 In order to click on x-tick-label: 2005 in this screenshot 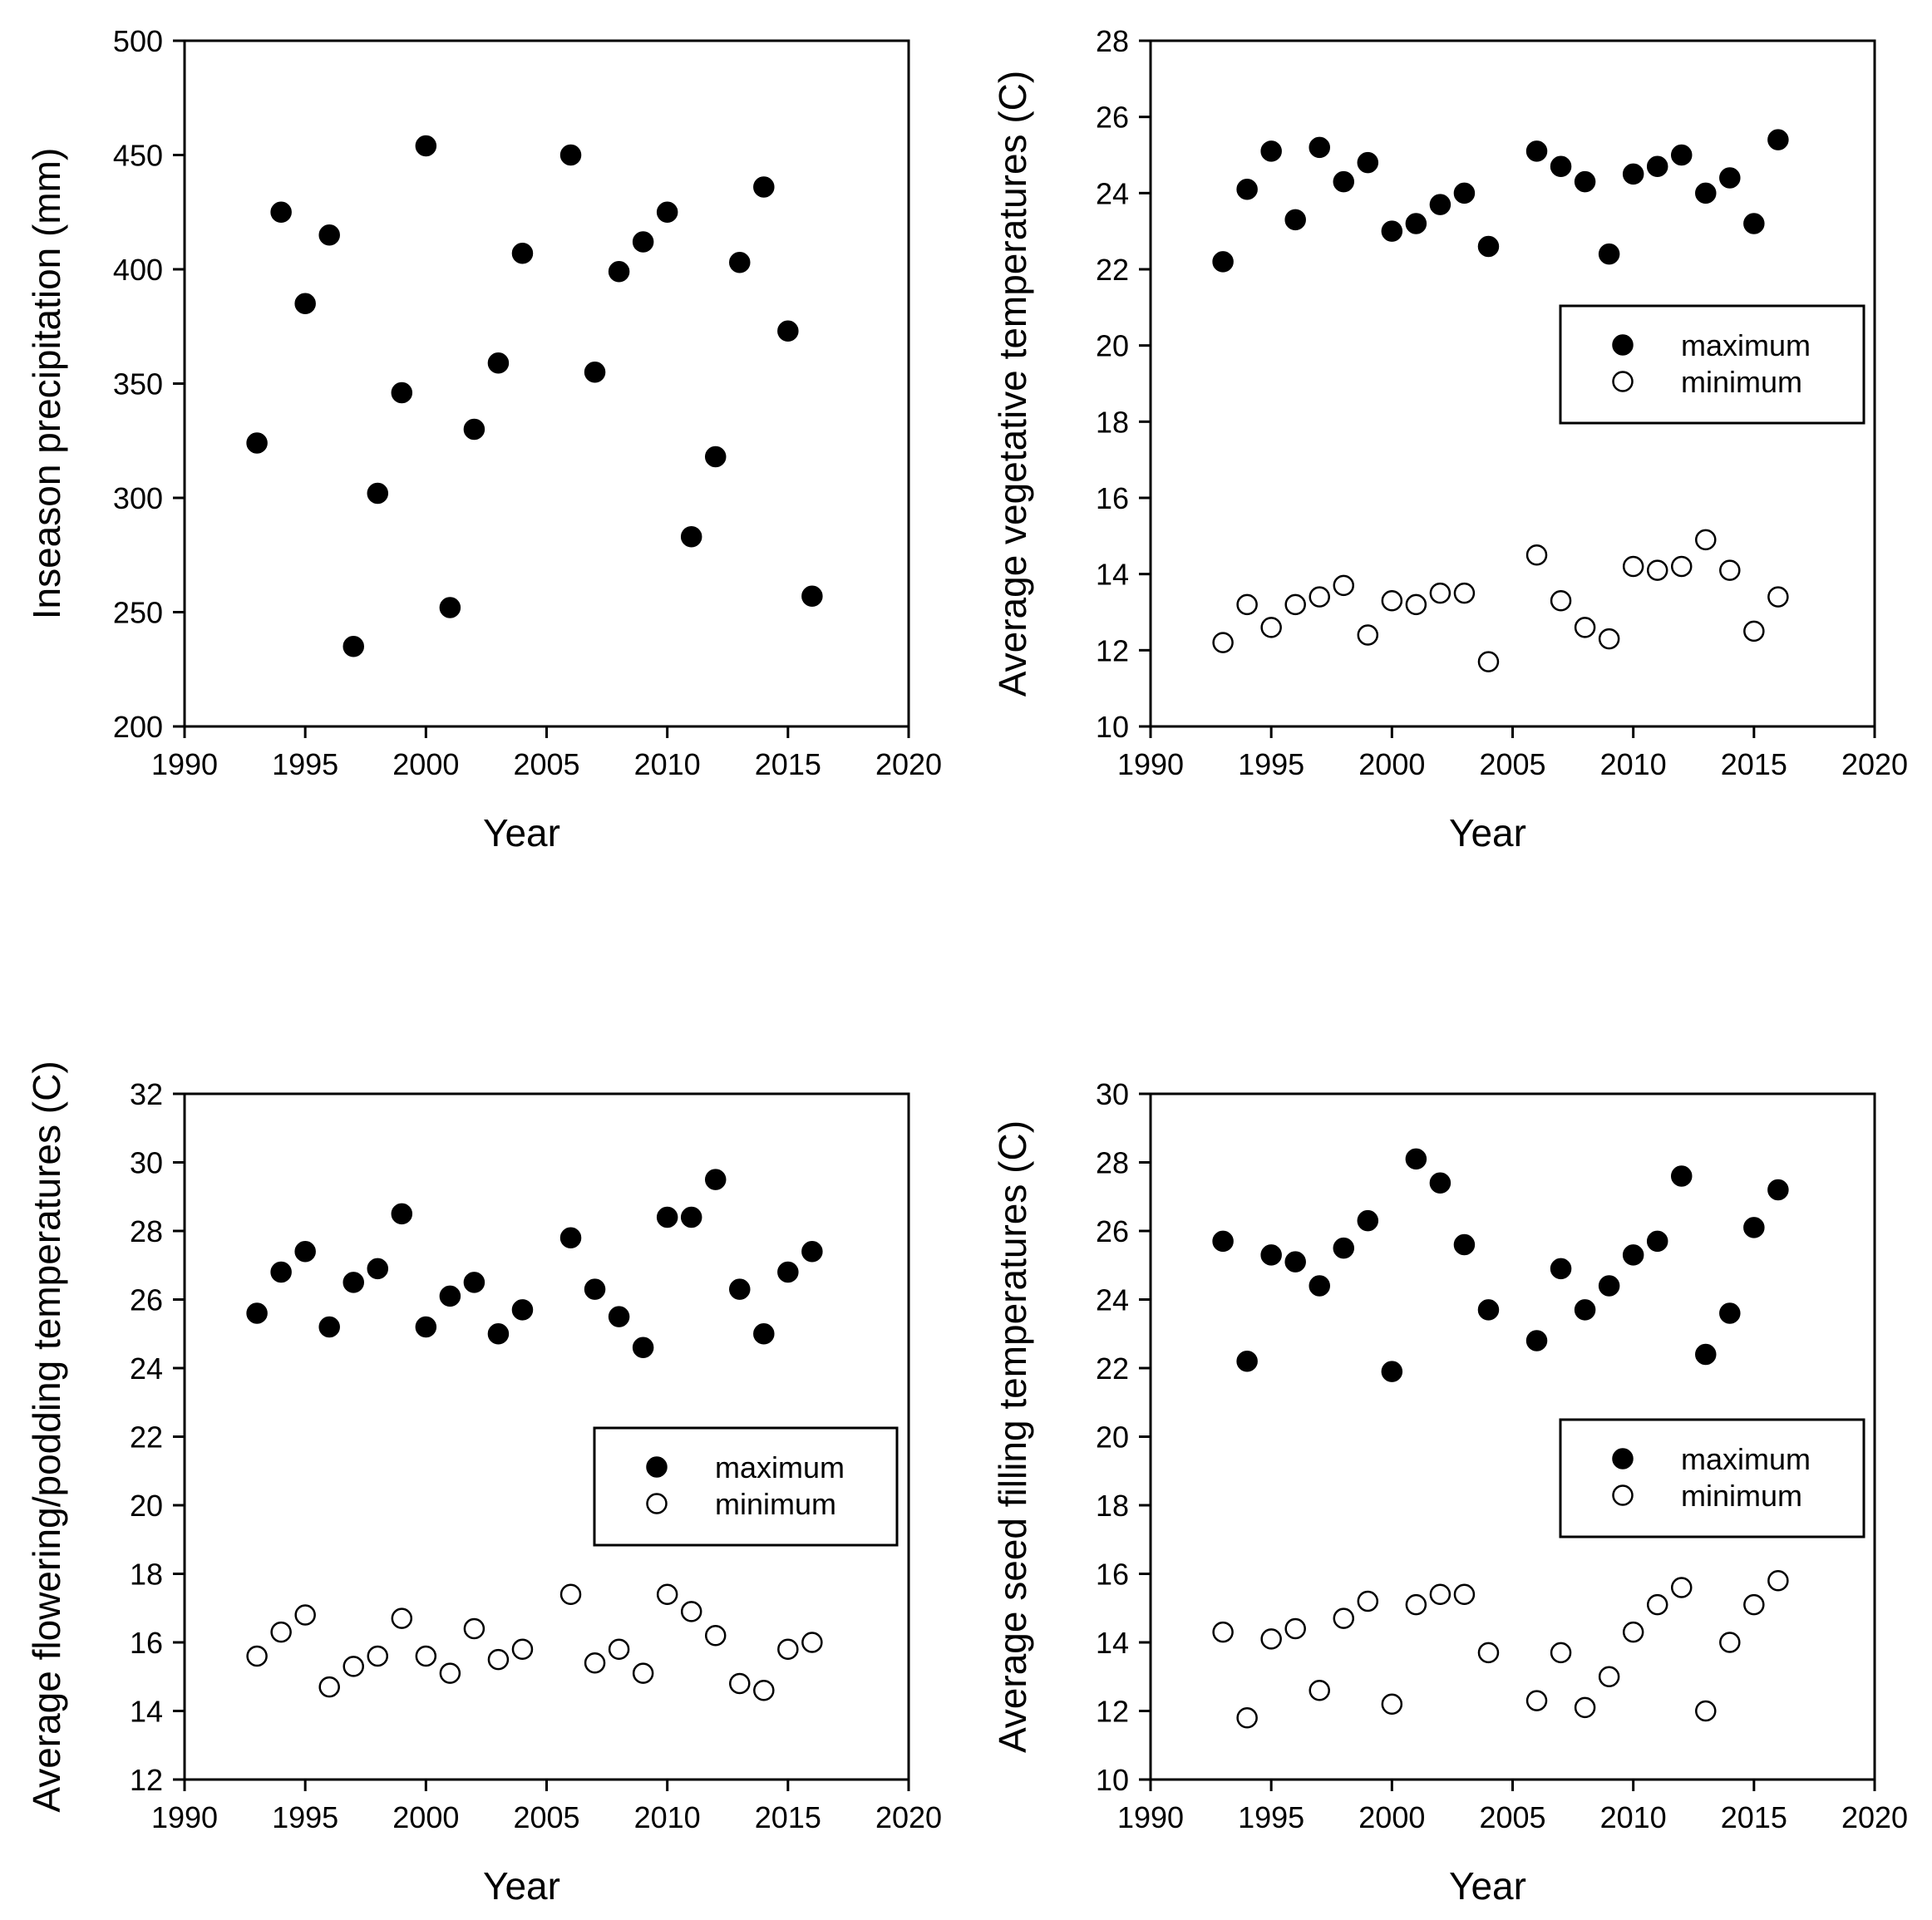, I will do `click(1512, 764)`.